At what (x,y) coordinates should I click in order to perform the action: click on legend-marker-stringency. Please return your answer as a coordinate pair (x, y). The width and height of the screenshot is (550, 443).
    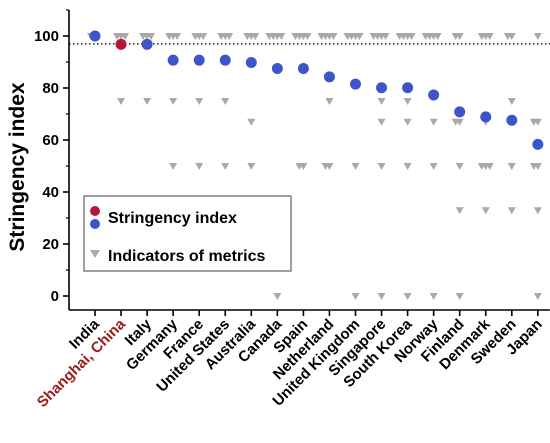
    Looking at the image, I should click on (95, 224).